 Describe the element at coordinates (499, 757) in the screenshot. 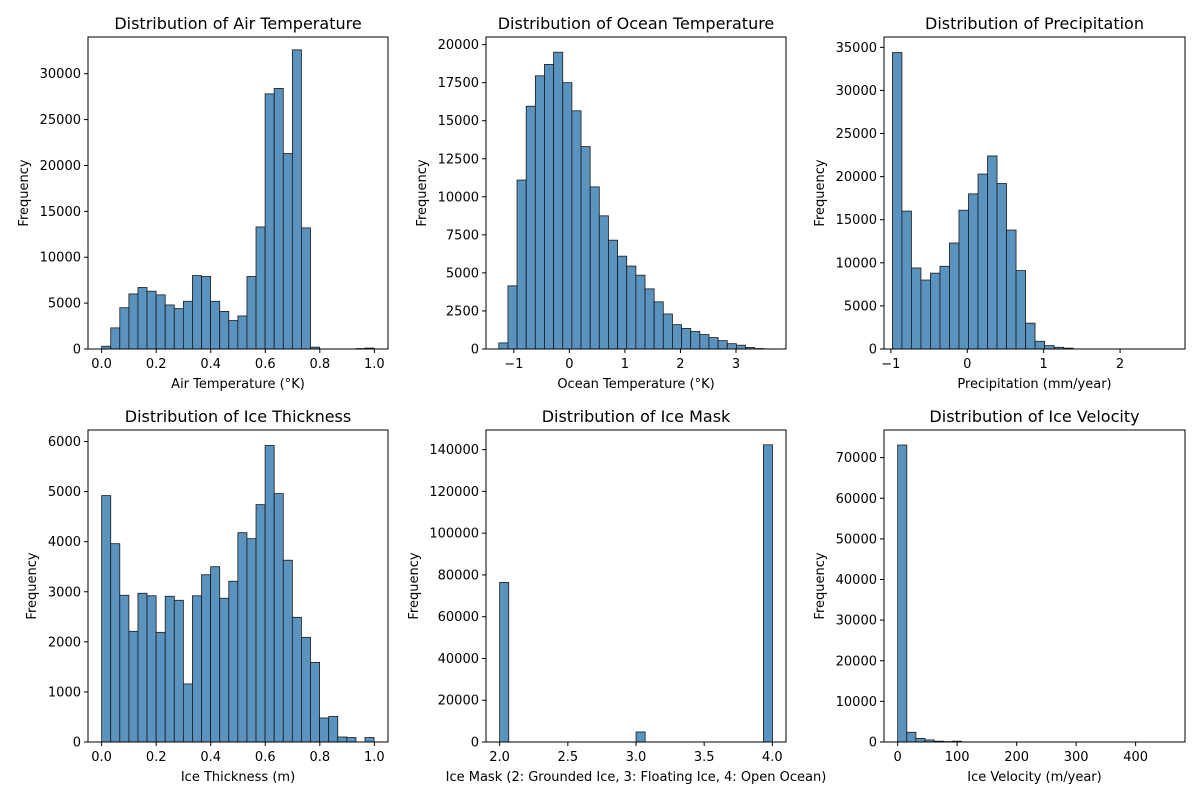

I see `x-tick-label: 2.0` at that location.